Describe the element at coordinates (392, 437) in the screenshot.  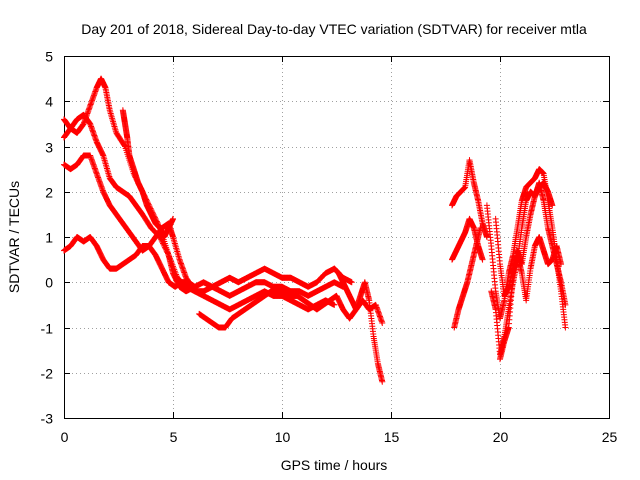
I see `x-tick-label: 15` at that location.